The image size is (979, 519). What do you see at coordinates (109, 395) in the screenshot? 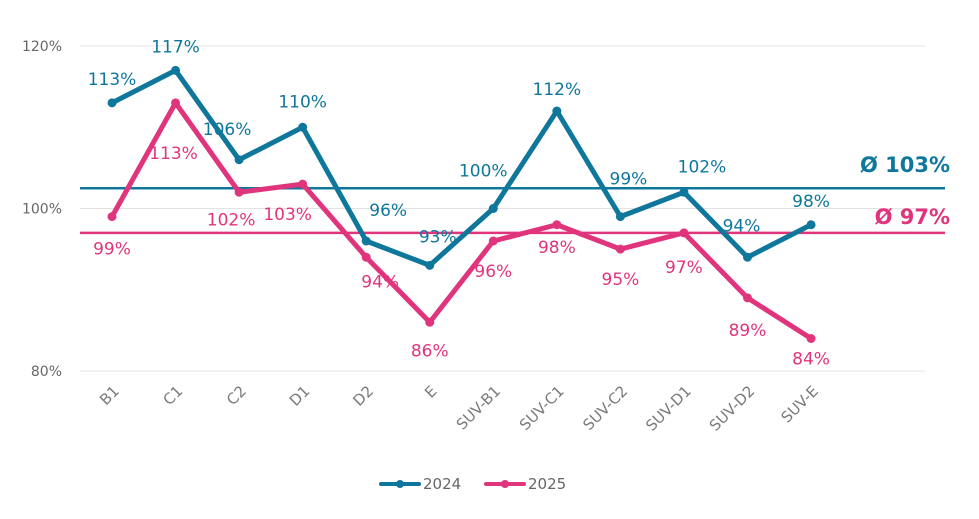
I see `x-tick-label: B1` at bounding box center [109, 395].